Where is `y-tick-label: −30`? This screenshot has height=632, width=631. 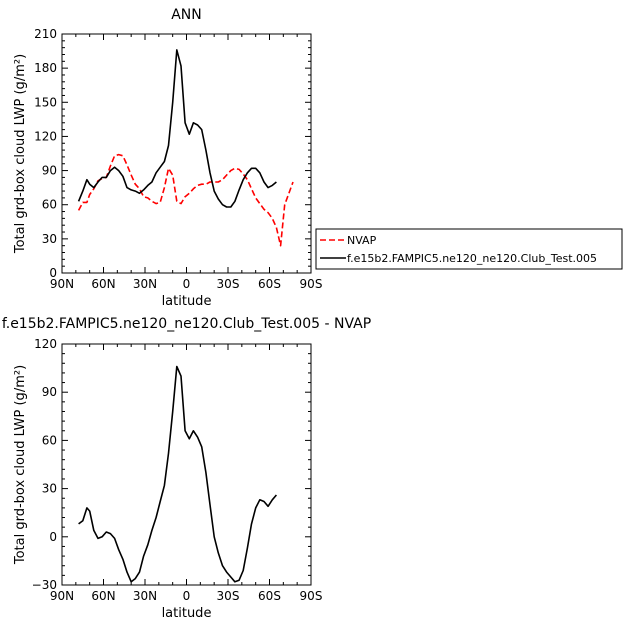
y-tick-label: −30 is located at coordinates (44, 585).